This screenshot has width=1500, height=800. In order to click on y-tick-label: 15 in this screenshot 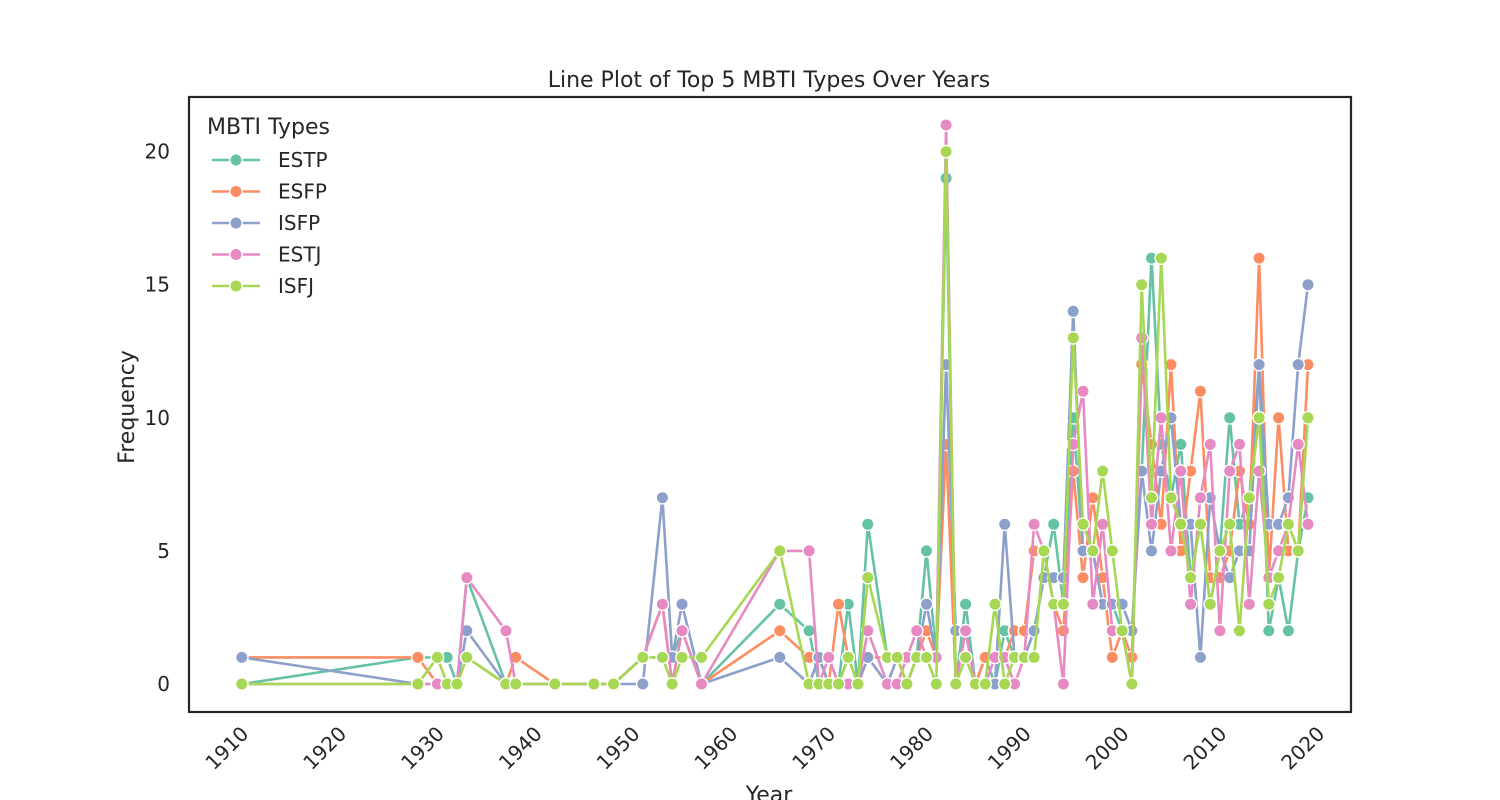, I will do `click(157, 285)`.